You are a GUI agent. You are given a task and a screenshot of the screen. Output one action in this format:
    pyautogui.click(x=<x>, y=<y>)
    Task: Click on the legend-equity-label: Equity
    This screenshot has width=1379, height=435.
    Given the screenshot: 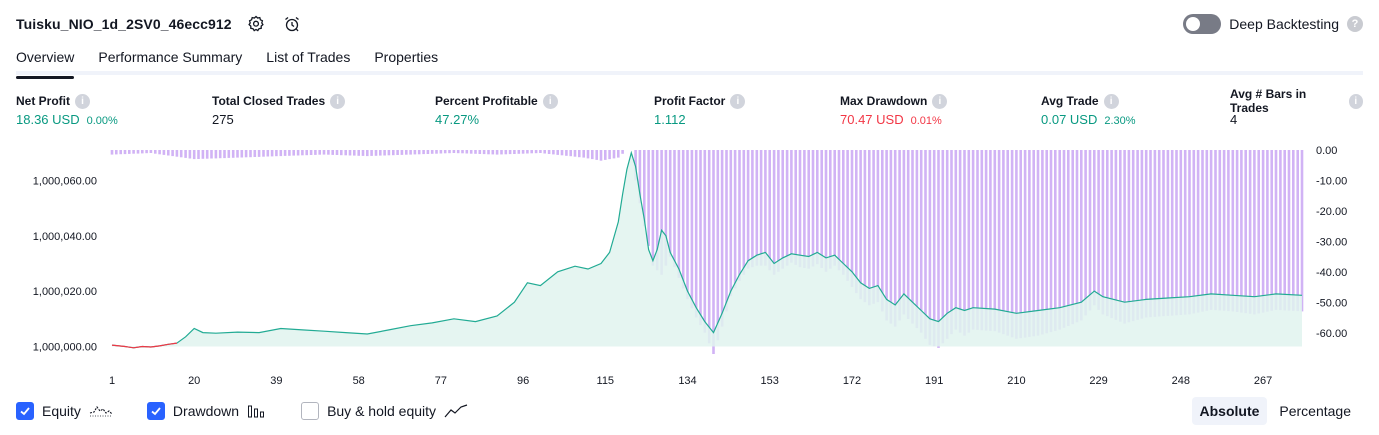 What is the action you would take?
    pyautogui.click(x=61, y=411)
    